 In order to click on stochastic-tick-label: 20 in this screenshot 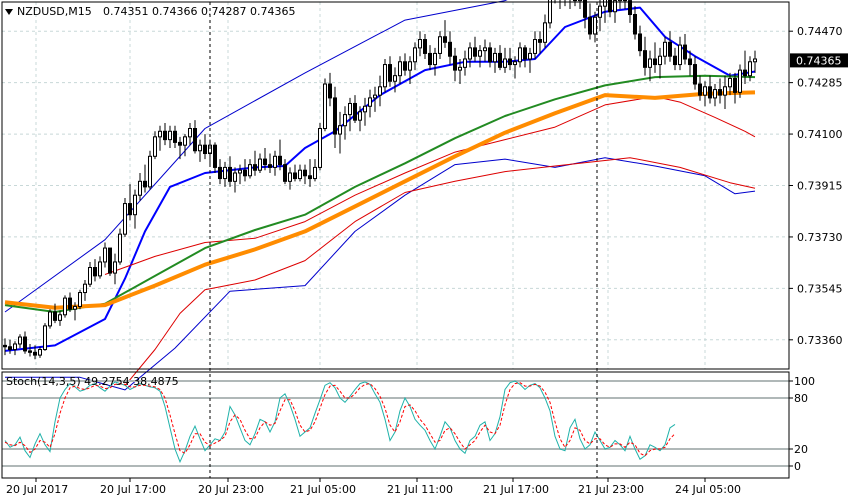, I will do `click(801, 449)`.